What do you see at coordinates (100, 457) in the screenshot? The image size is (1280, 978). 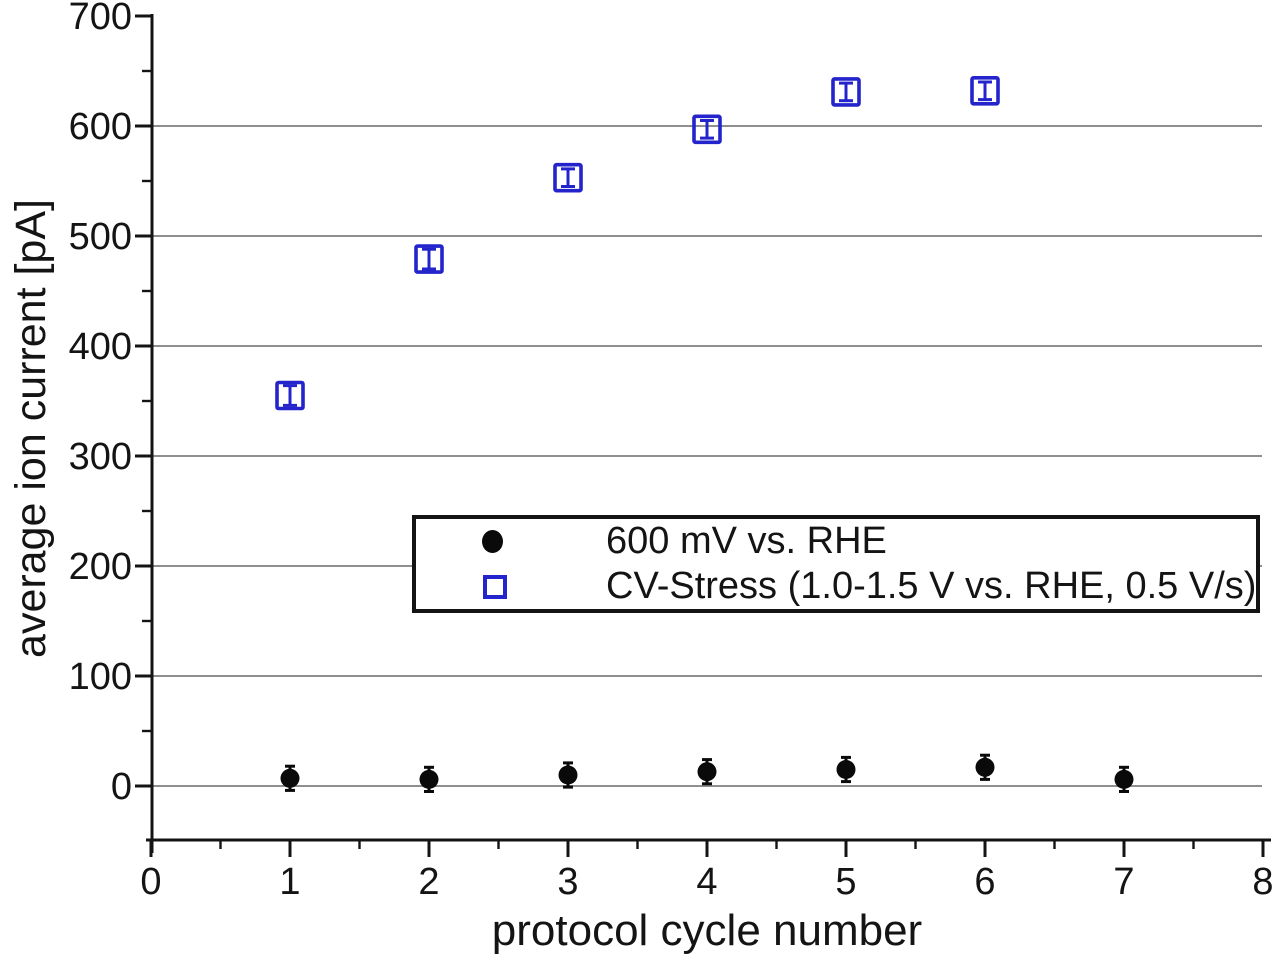 I see `y-tick-label: 300` at bounding box center [100, 457].